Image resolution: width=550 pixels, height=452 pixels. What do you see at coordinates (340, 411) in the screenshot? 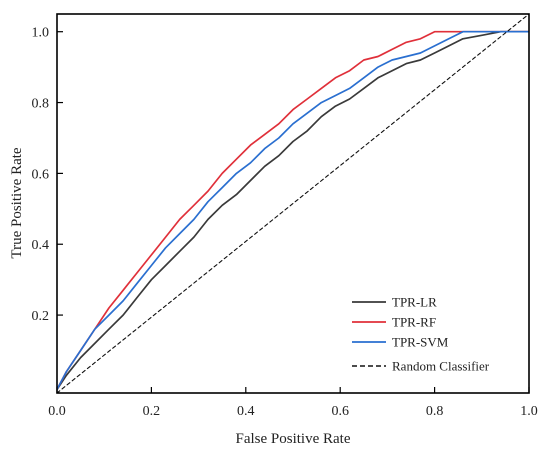
I see `x-tick-label: 0.6` at bounding box center [340, 411].